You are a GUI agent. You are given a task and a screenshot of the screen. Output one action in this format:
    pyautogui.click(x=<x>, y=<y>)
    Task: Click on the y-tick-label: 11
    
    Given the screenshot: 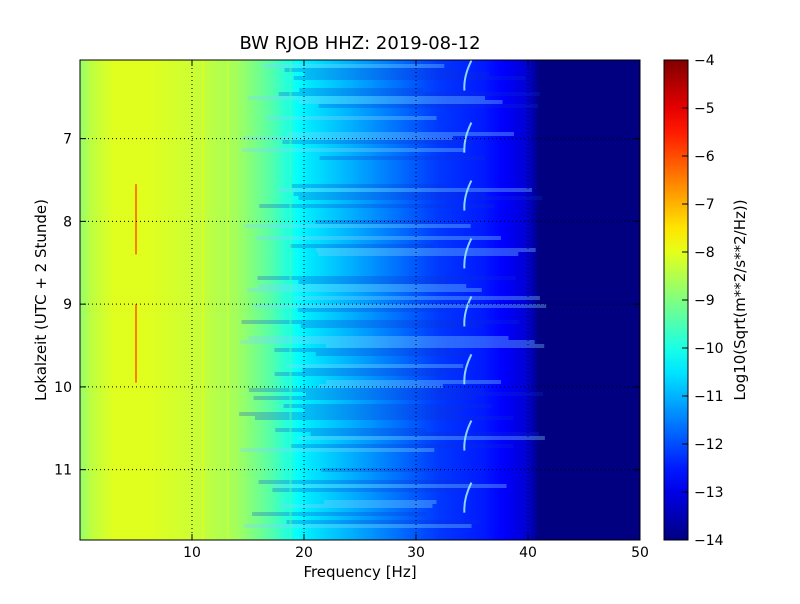 What is the action you would take?
    pyautogui.click(x=63, y=471)
    